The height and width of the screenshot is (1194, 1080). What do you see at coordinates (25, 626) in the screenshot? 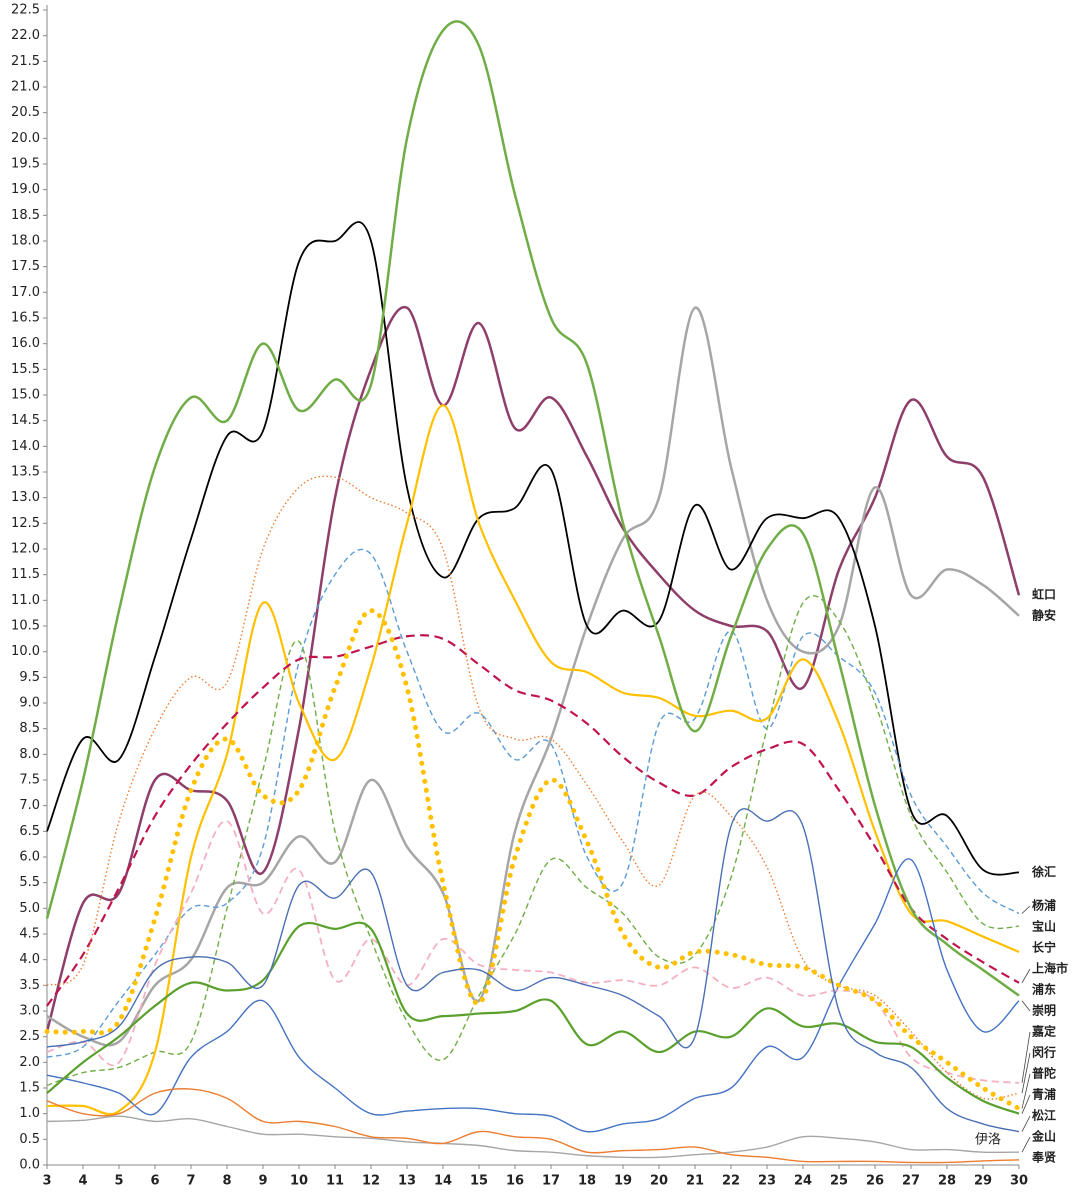
I see `y-tick-label: 10.5` at bounding box center [25, 626].